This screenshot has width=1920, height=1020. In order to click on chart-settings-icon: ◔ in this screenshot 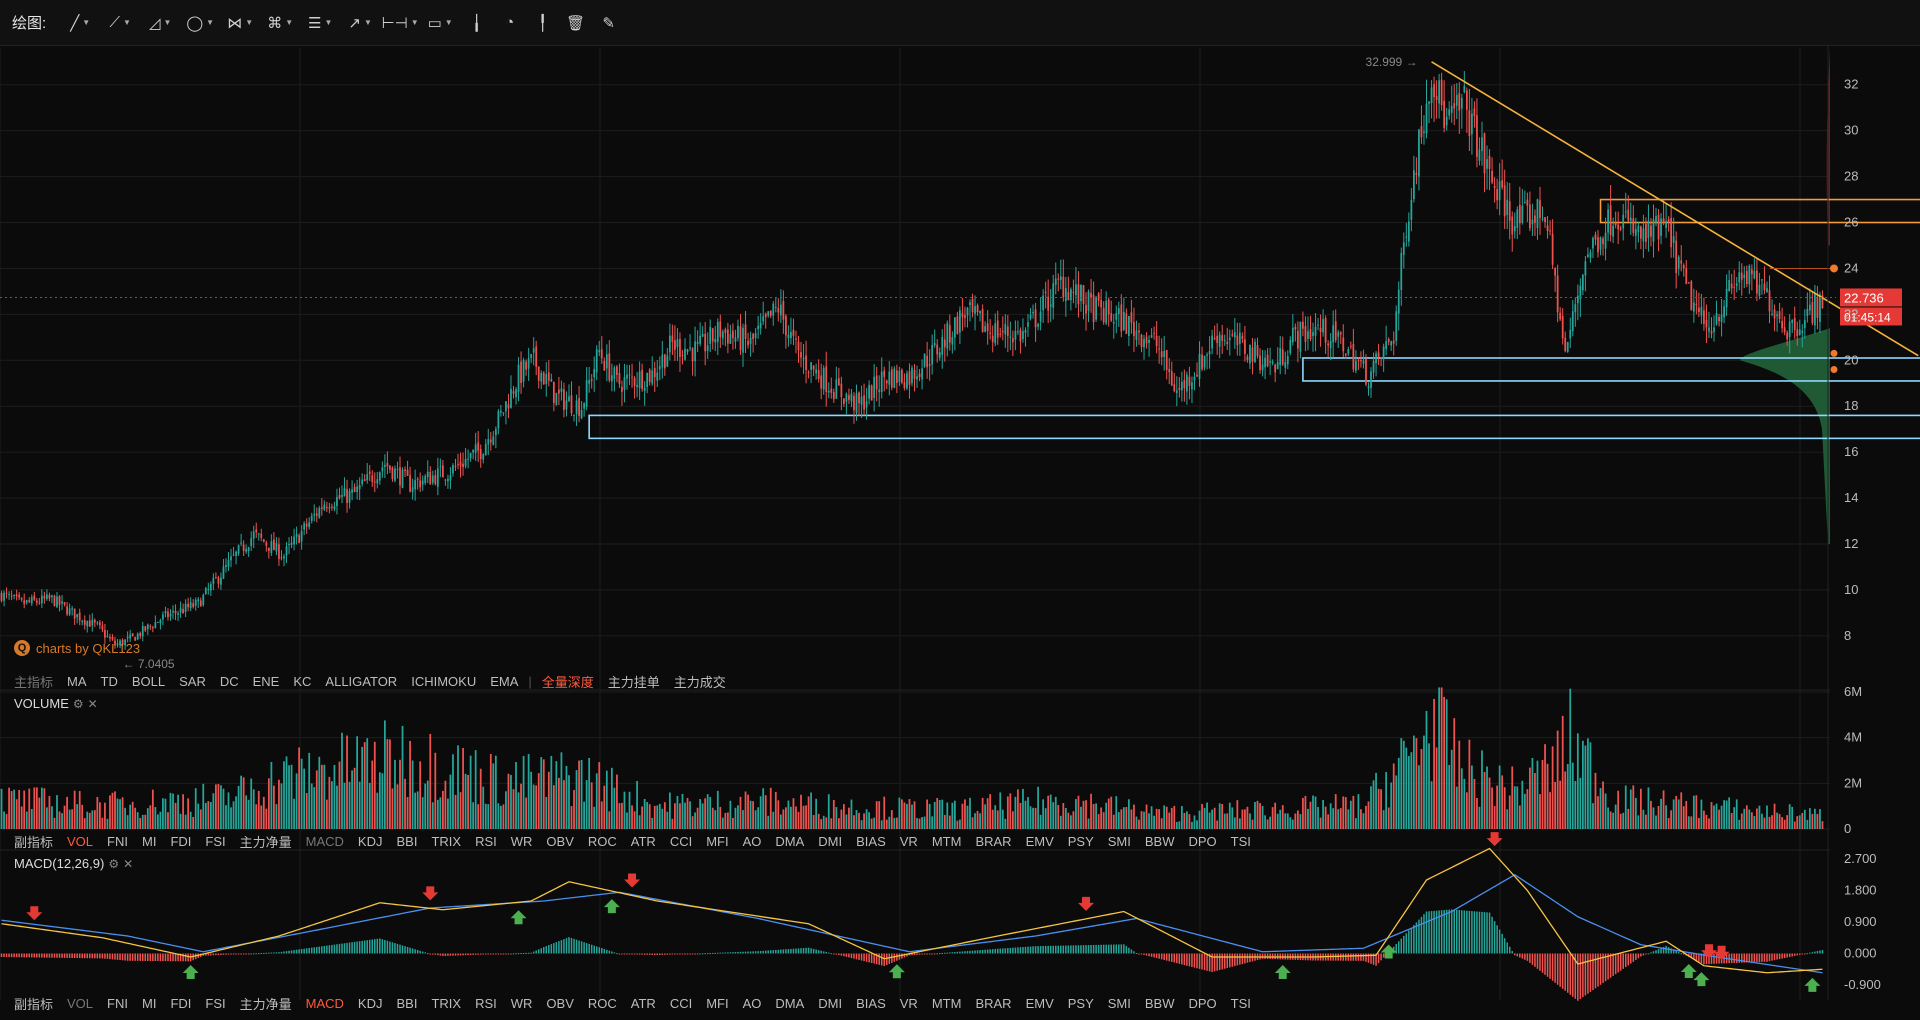, I will do `click(510, 22)`.